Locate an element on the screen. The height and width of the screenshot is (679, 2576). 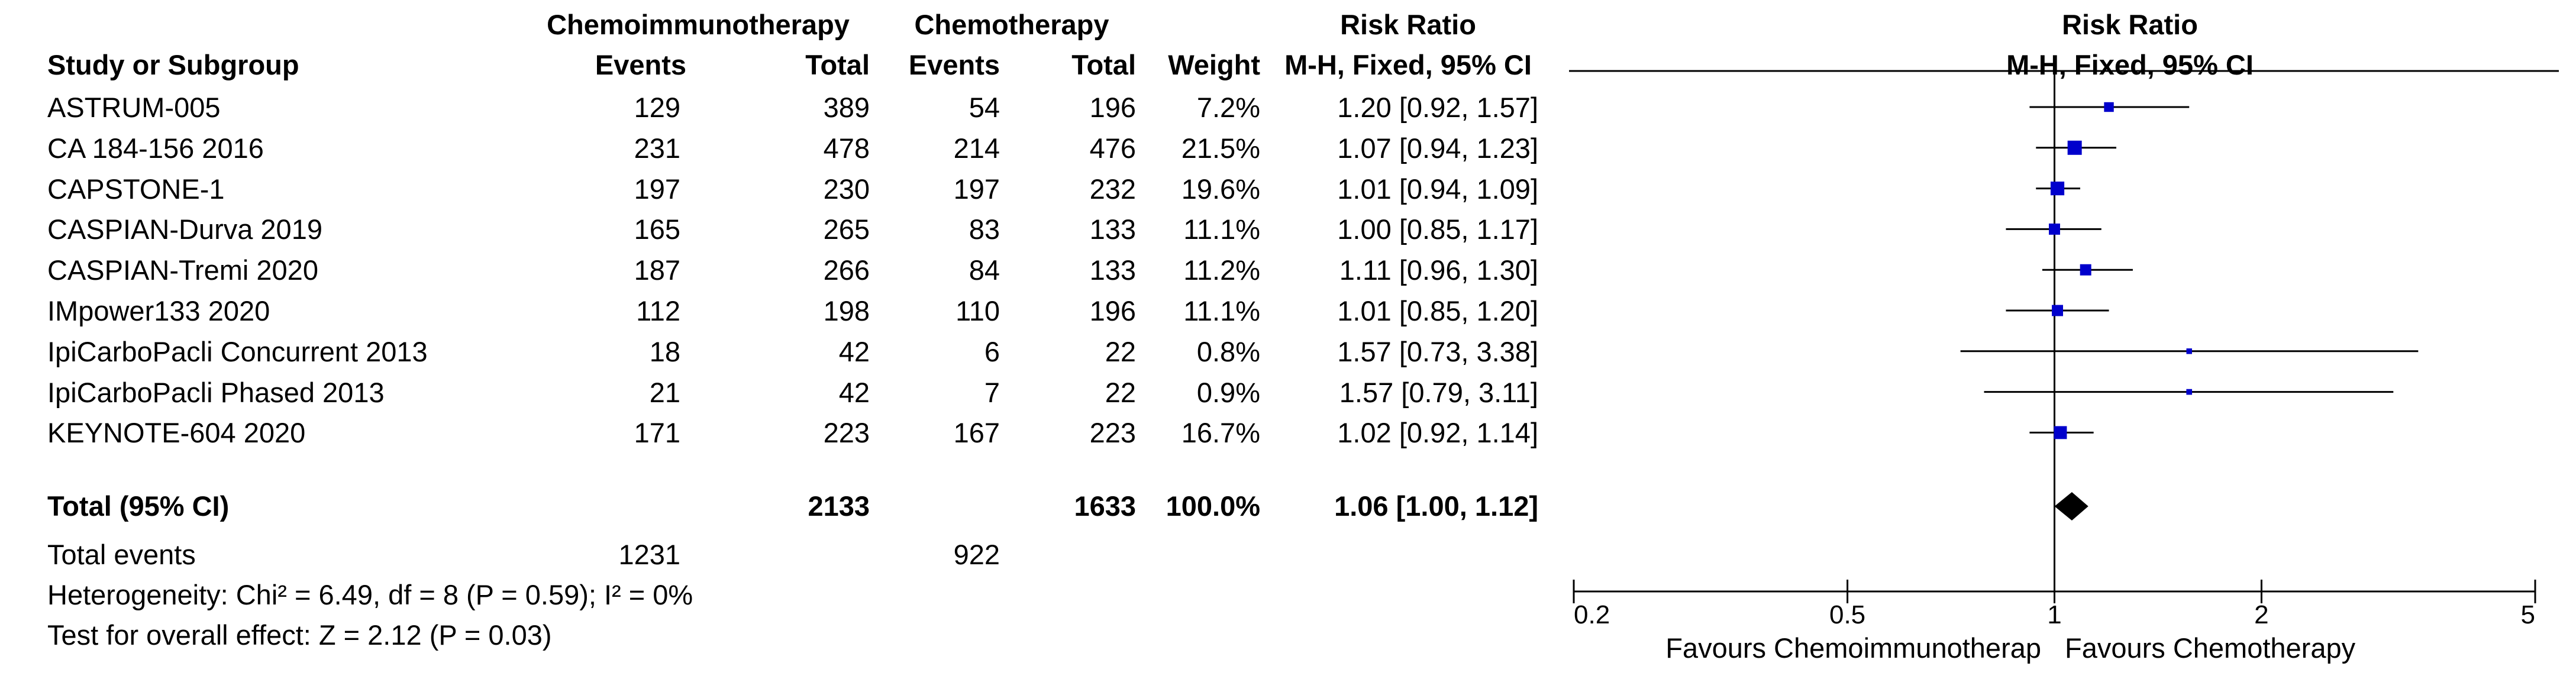
events1-cell: 18 is located at coordinates (664, 351).